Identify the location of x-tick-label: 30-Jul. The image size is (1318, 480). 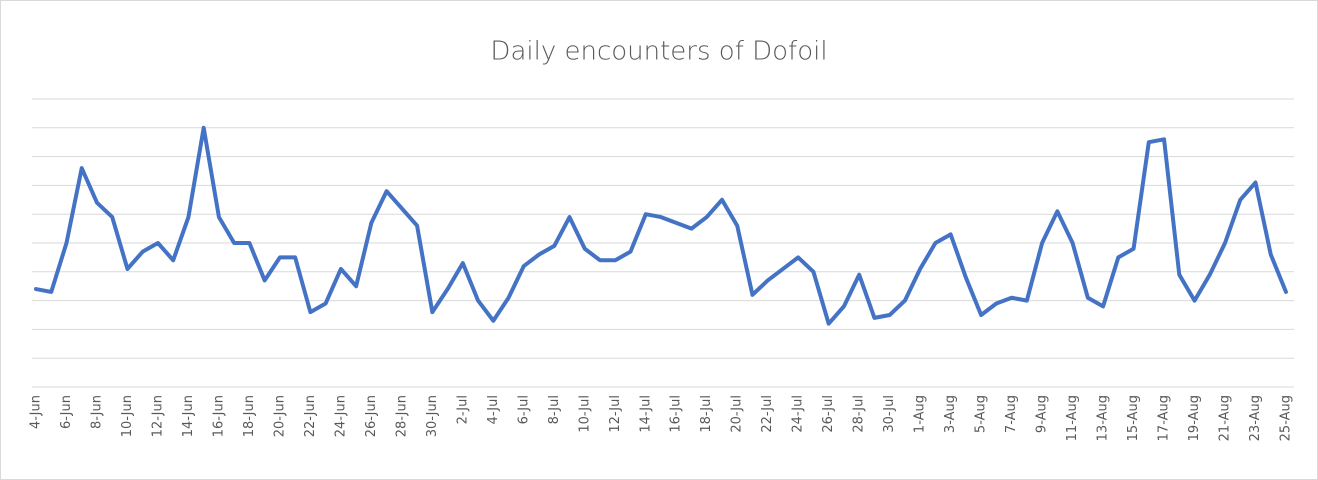
(889, 414).